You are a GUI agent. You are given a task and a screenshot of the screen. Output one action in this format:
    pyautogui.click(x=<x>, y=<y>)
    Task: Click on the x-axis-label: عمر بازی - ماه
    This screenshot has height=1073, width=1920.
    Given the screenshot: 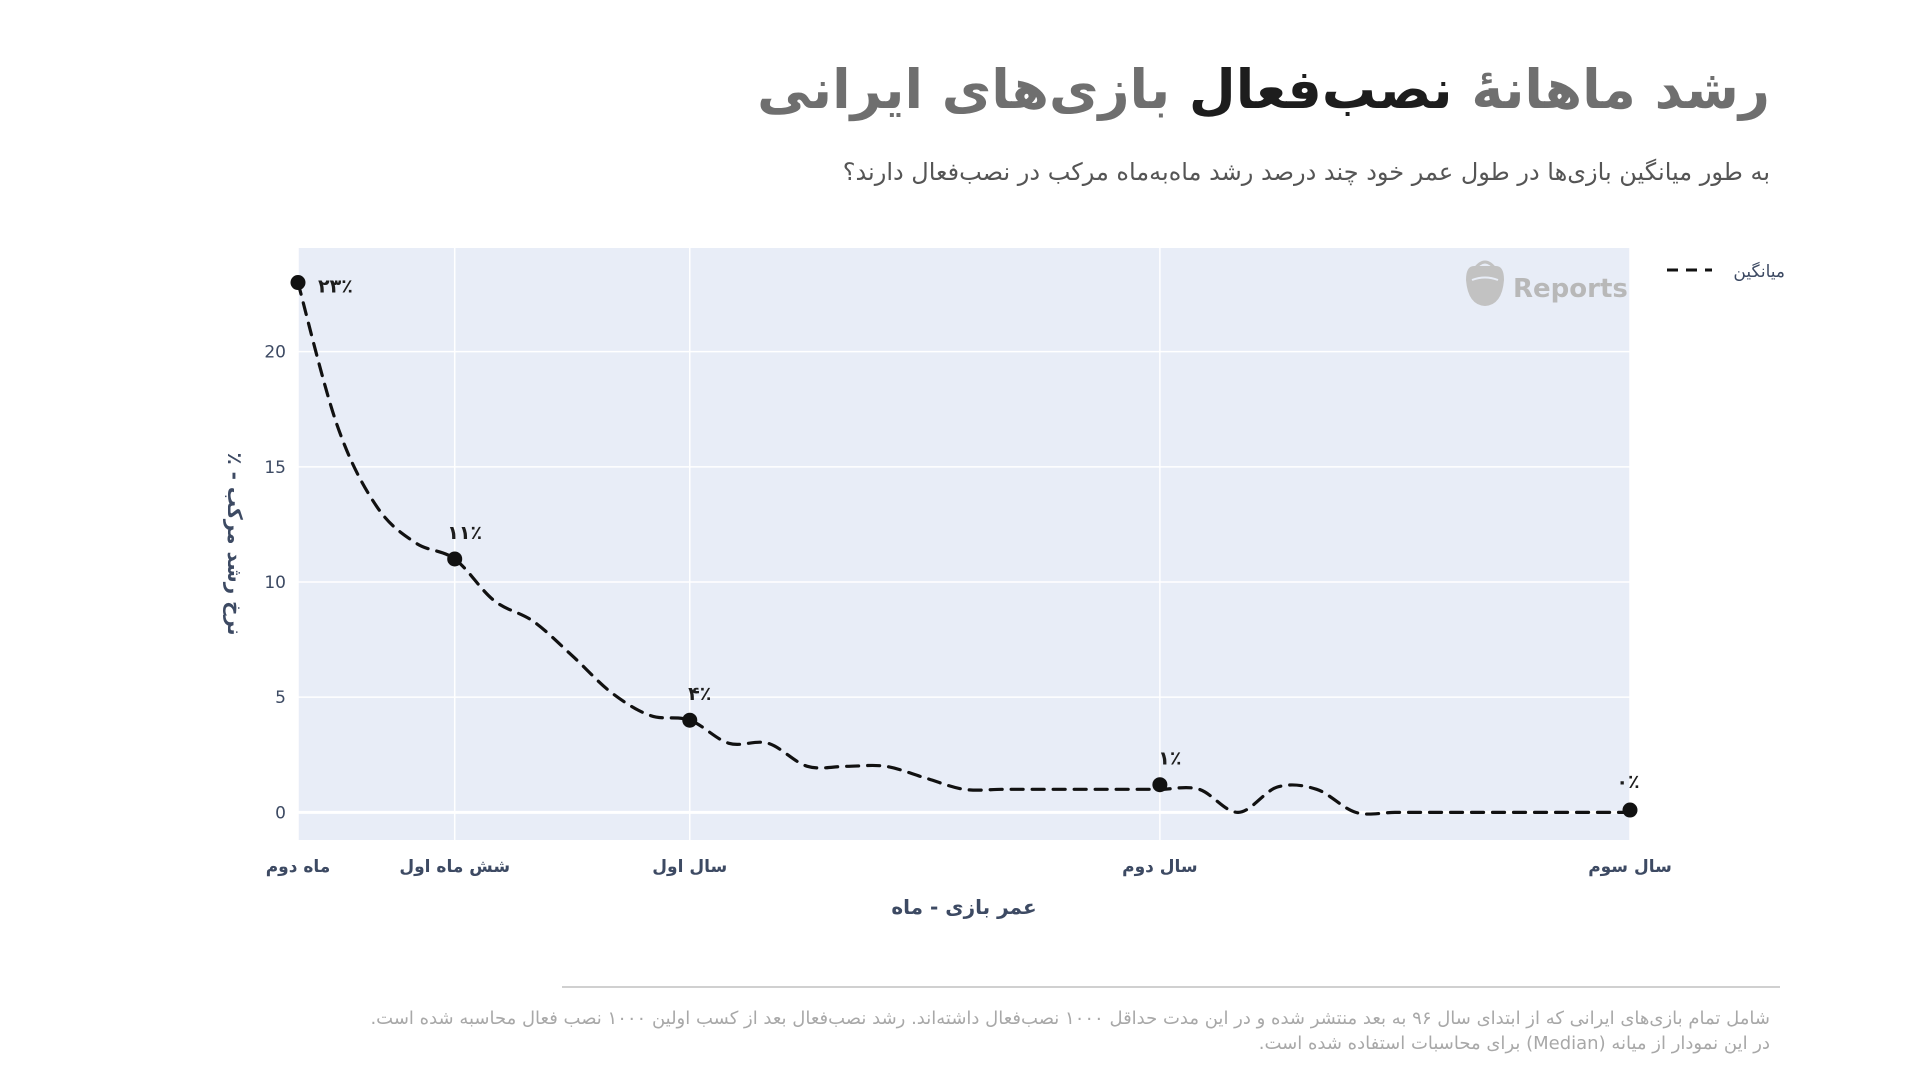 What is the action you would take?
    pyautogui.click(x=963, y=907)
    